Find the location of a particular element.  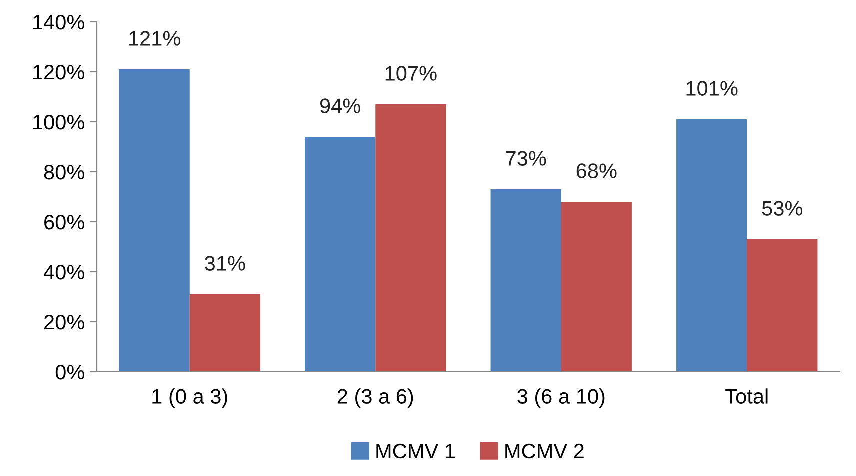

data-label: 53% is located at coordinates (782, 208).